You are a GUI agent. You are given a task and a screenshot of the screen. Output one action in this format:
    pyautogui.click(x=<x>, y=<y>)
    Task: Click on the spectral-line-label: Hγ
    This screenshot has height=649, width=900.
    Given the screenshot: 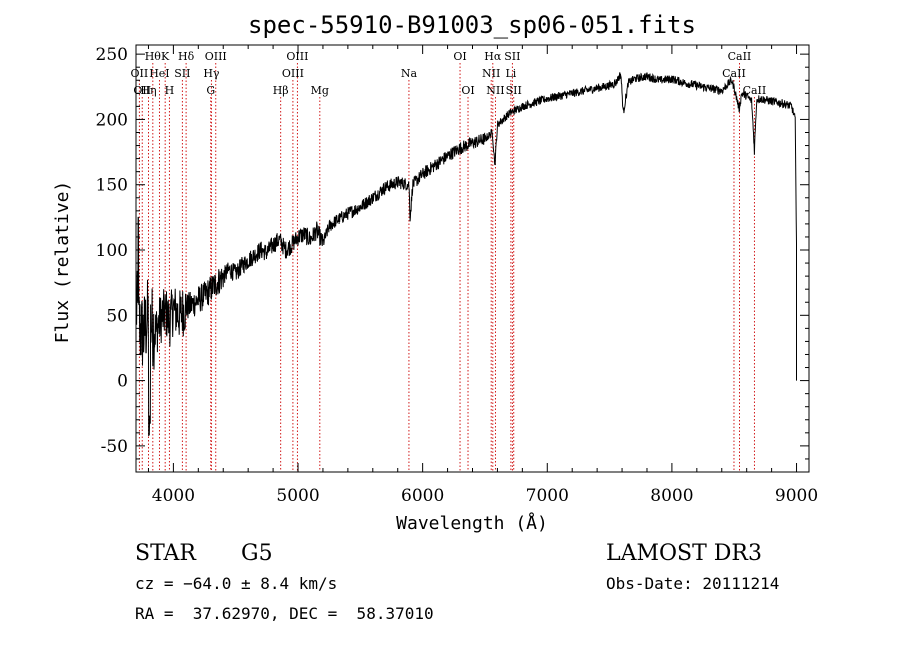 What is the action you would take?
    pyautogui.click(x=211, y=73)
    